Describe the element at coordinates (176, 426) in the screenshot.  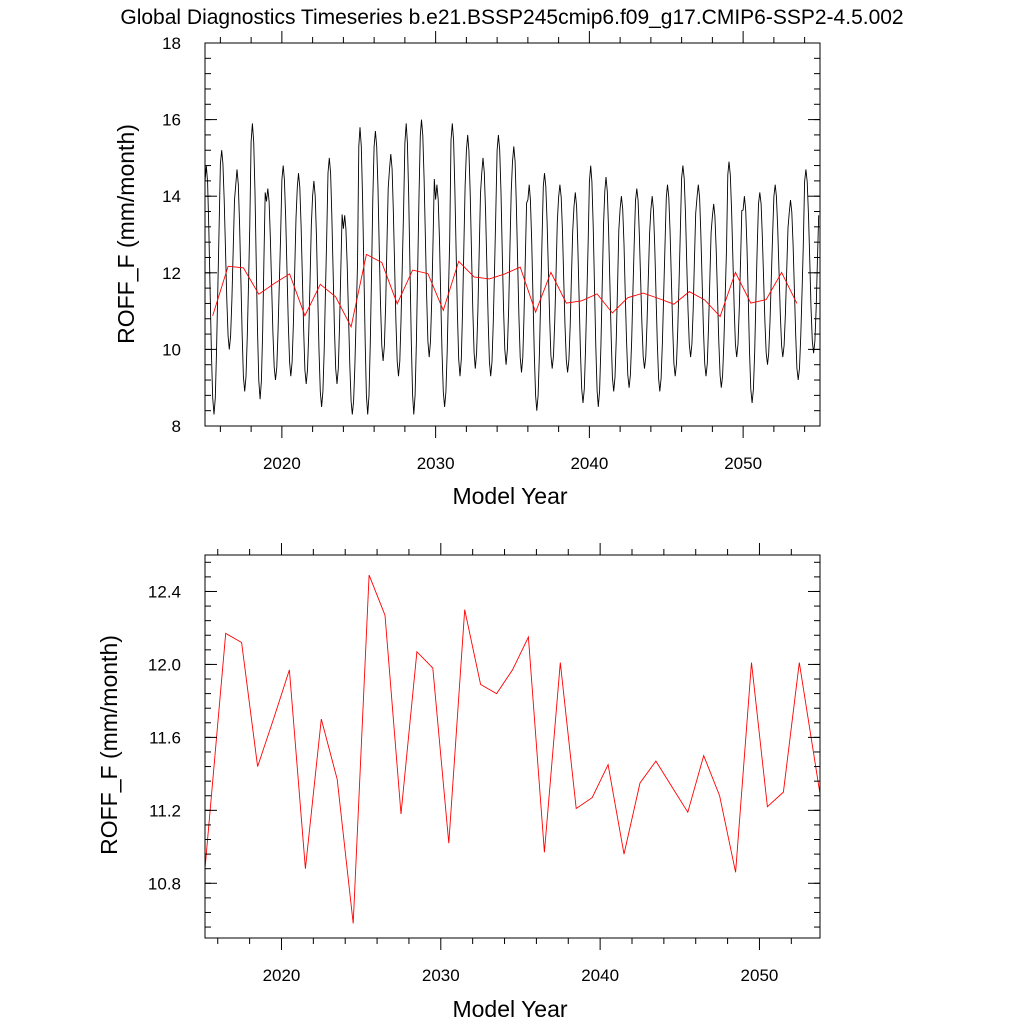
I see `y-tick-label: 8` at that location.